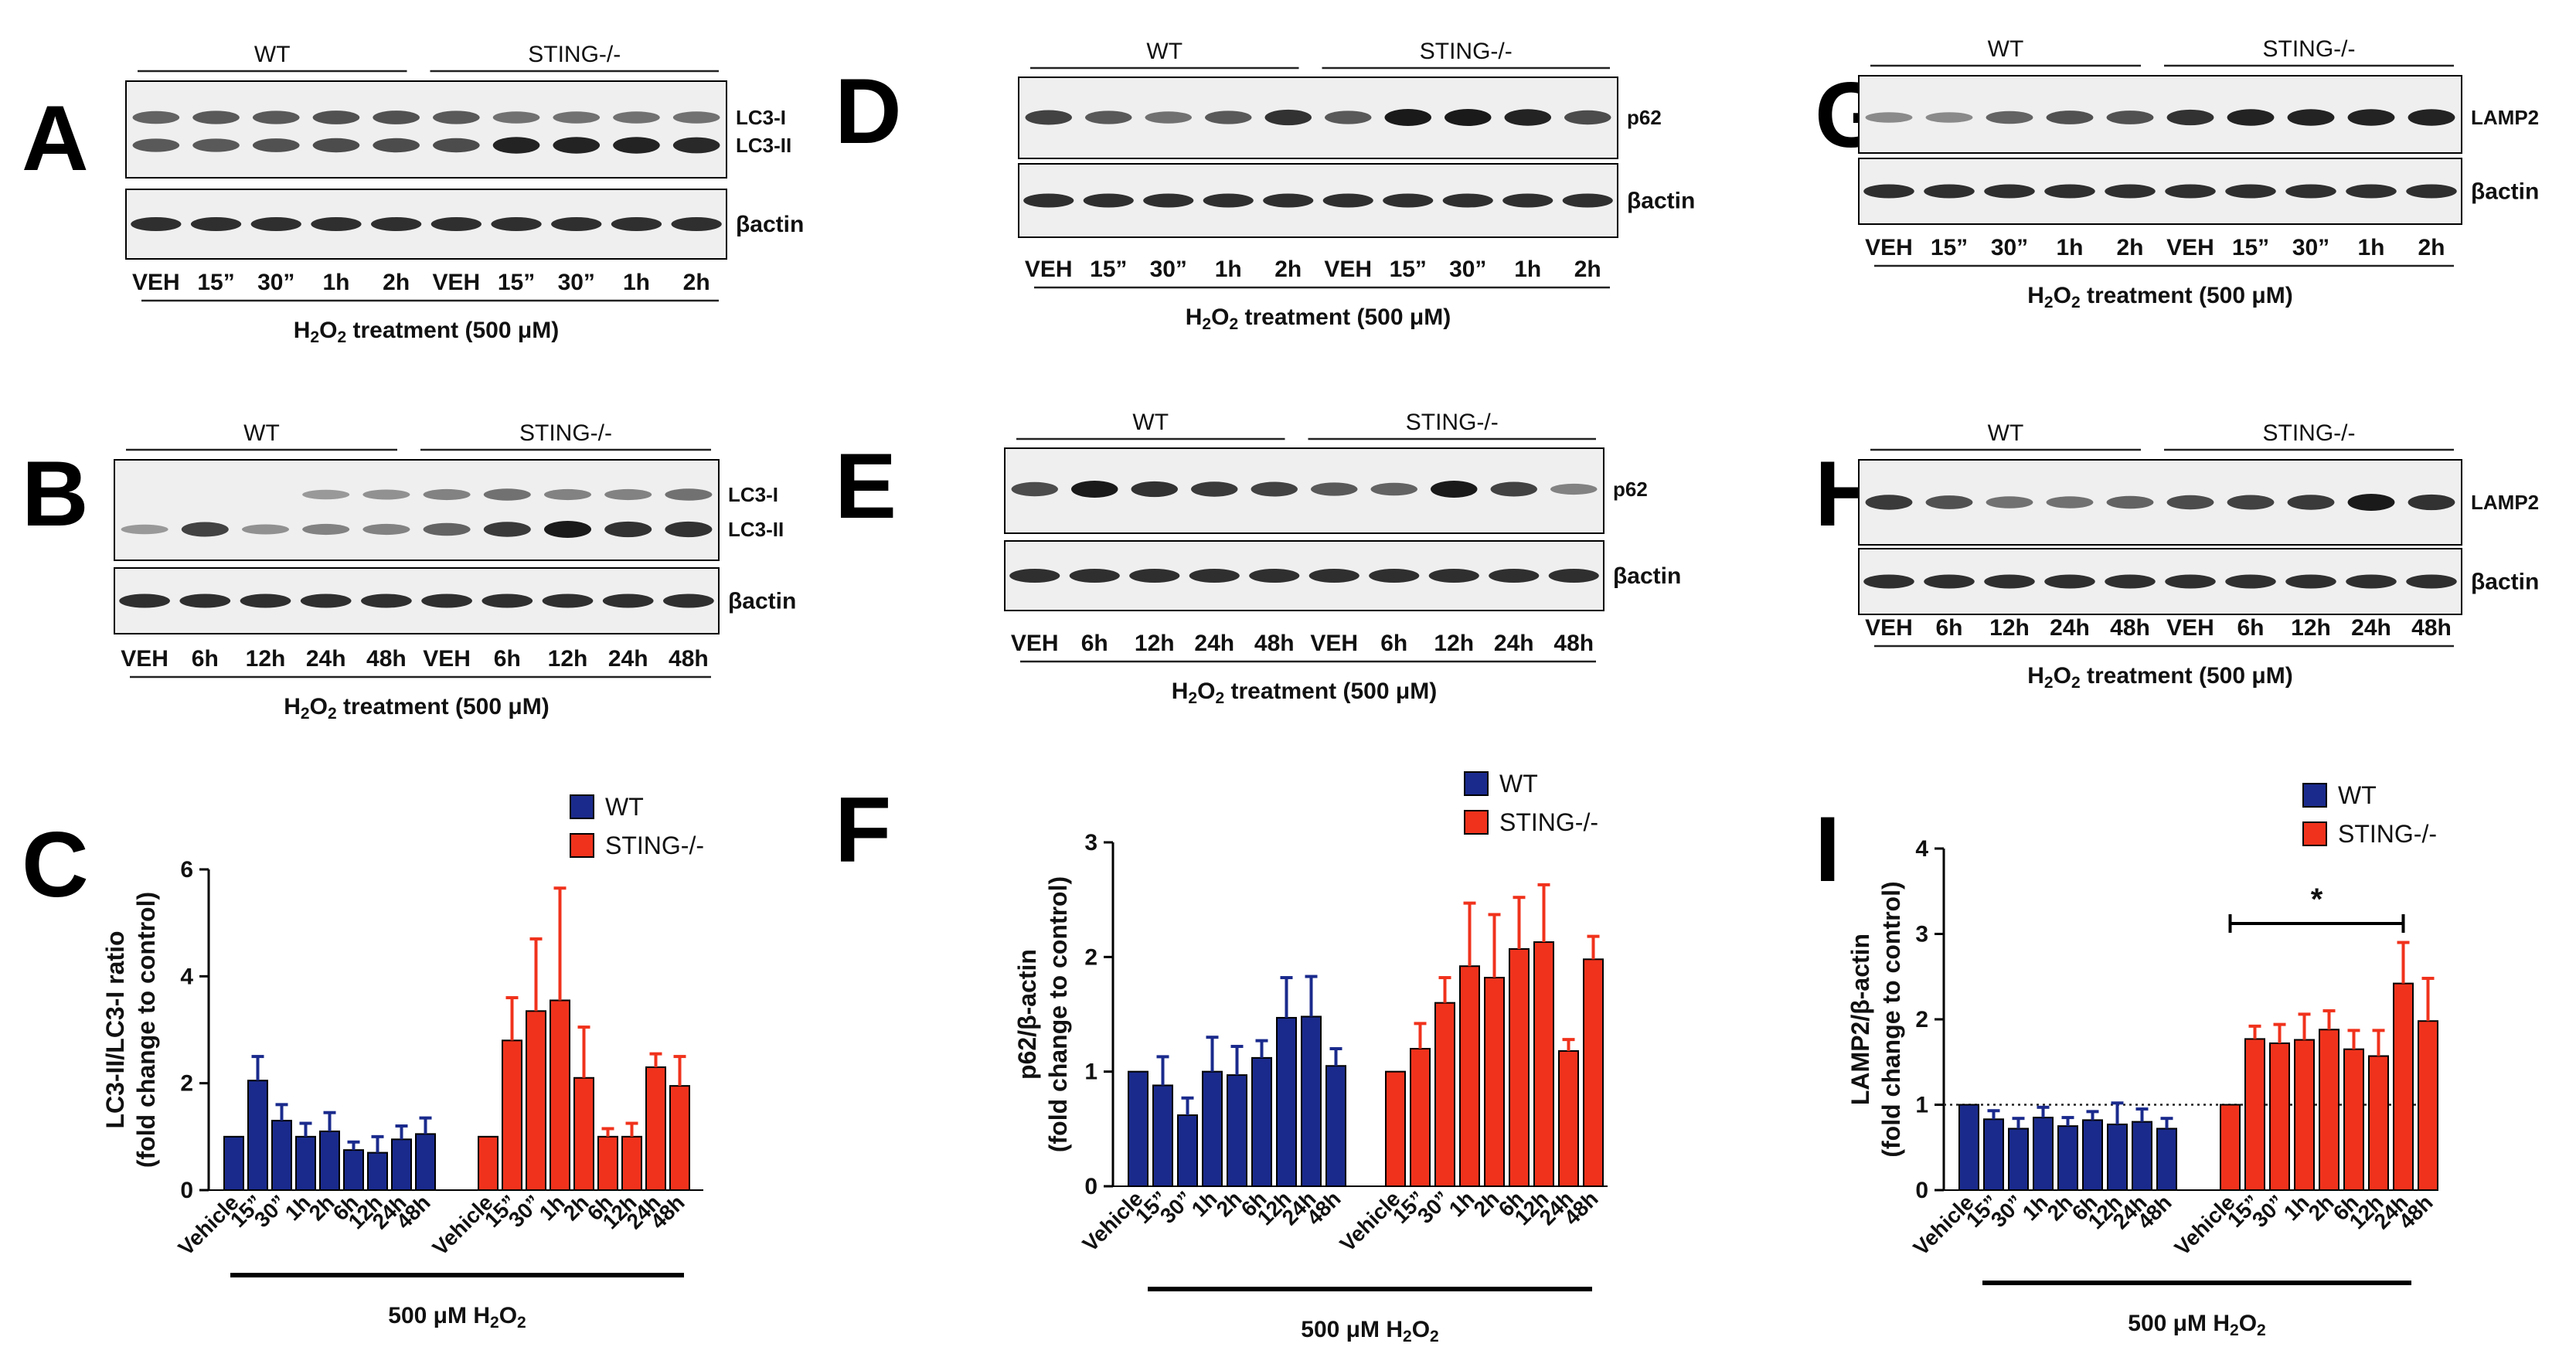  What do you see at coordinates (2387, 834) in the screenshot?
I see `legend-label: STING-/-` at bounding box center [2387, 834].